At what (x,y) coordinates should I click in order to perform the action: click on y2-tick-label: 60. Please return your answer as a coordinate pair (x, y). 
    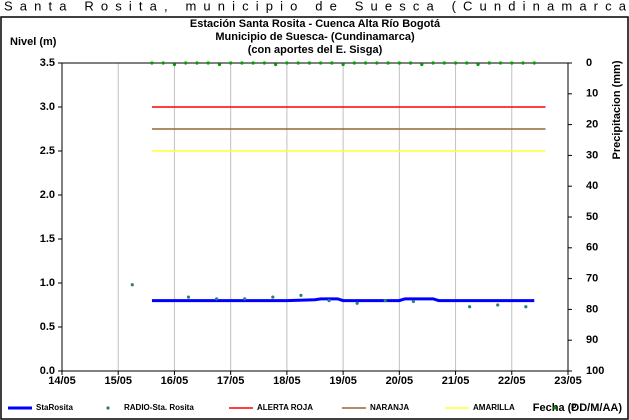
    Looking at the image, I should click on (592, 248).